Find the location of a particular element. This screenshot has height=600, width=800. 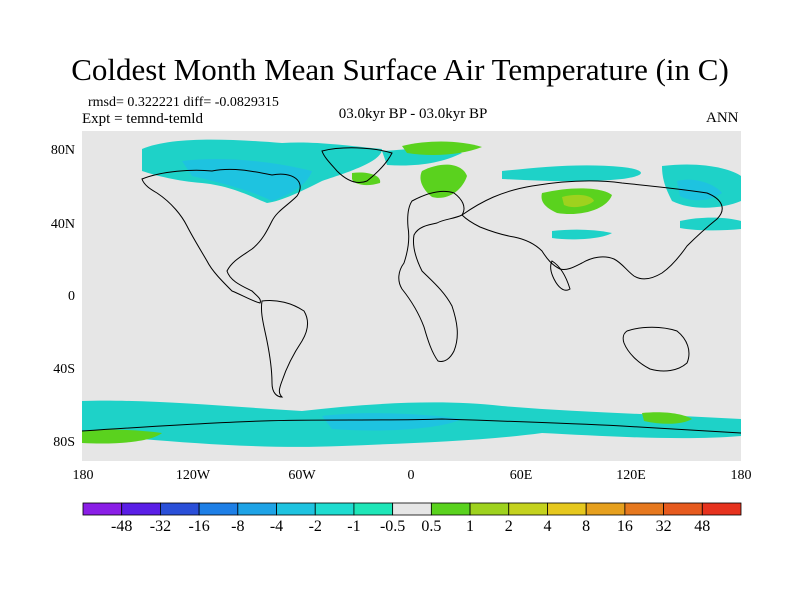

europe-africa-coast is located at coordinates (431, 276).